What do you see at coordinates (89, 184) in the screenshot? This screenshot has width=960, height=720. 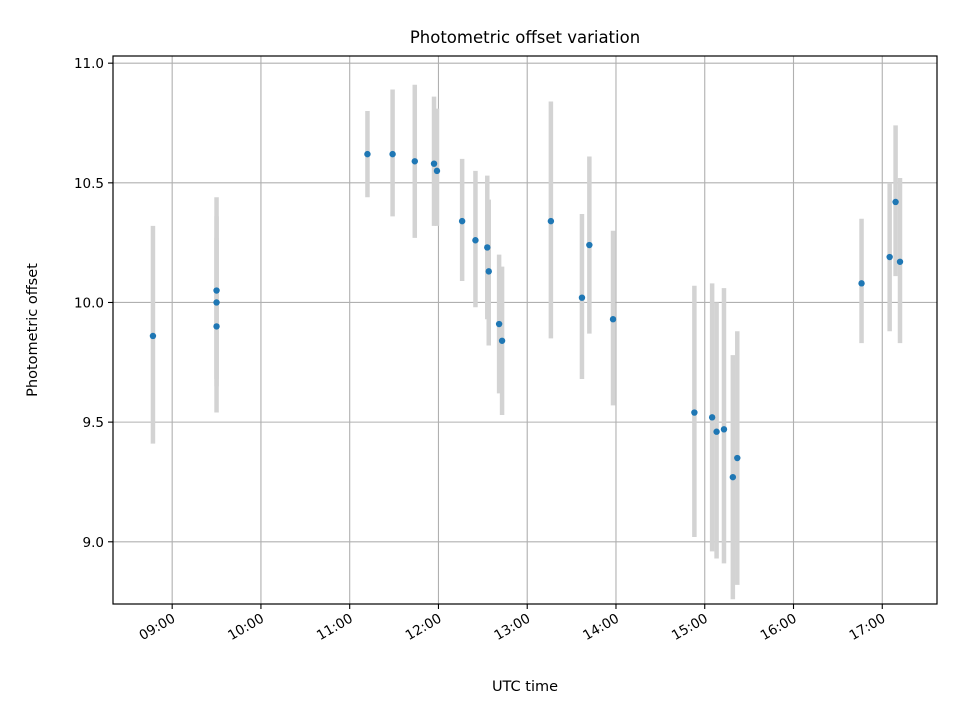 I see `y-tick-label: 10.5` at bounding box center [89, 184].